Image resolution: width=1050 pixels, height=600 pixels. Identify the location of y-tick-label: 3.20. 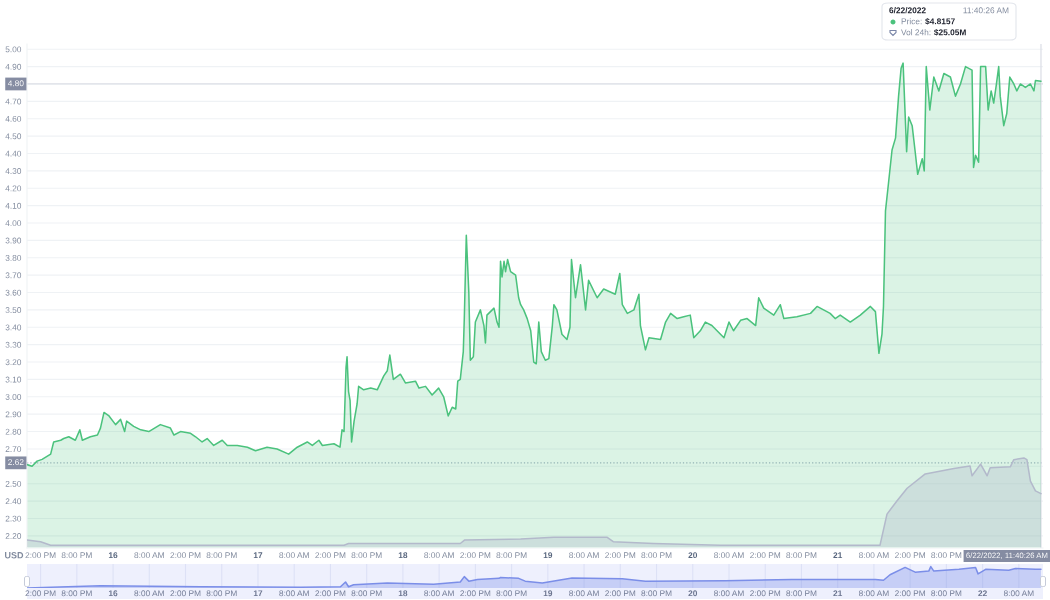
(13, 362).